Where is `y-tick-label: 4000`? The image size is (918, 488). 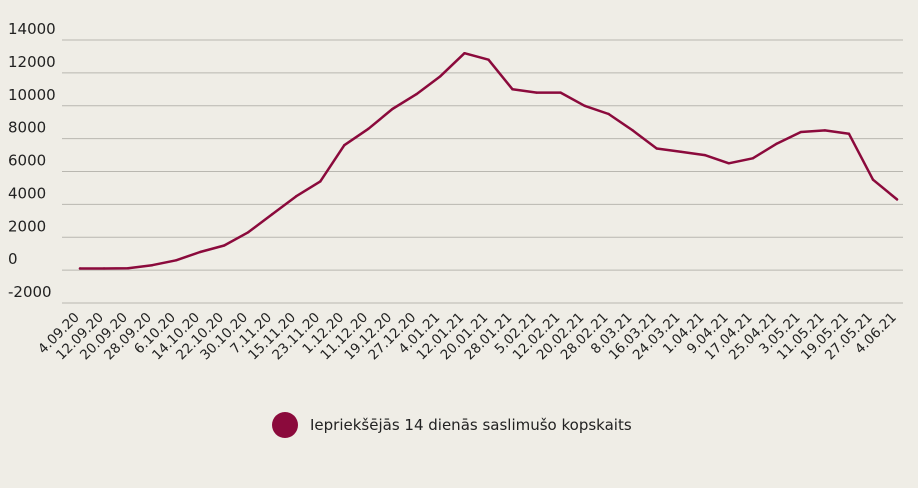 y-tick-label: 4000 is located at coordinates (27, 193).